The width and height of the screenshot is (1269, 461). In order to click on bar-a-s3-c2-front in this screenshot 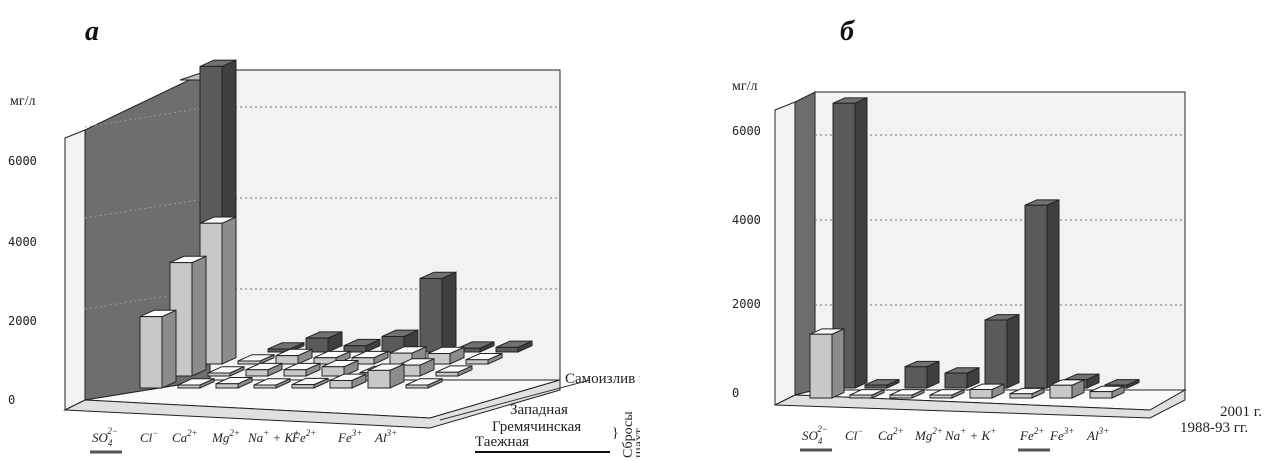, I will do `click(227, 386)`.